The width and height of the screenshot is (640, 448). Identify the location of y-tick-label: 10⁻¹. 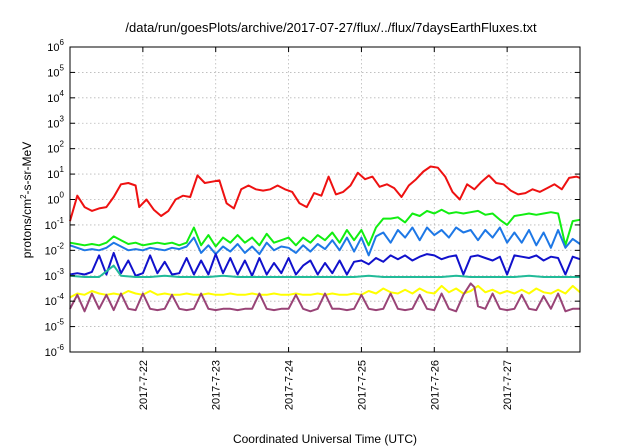
(55, 224).